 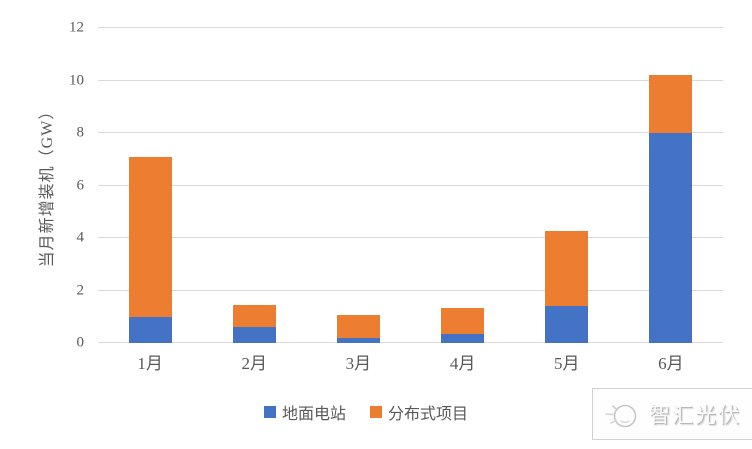 I want to click on legend-swatch-orange-icon, so click(x=376, y=412).